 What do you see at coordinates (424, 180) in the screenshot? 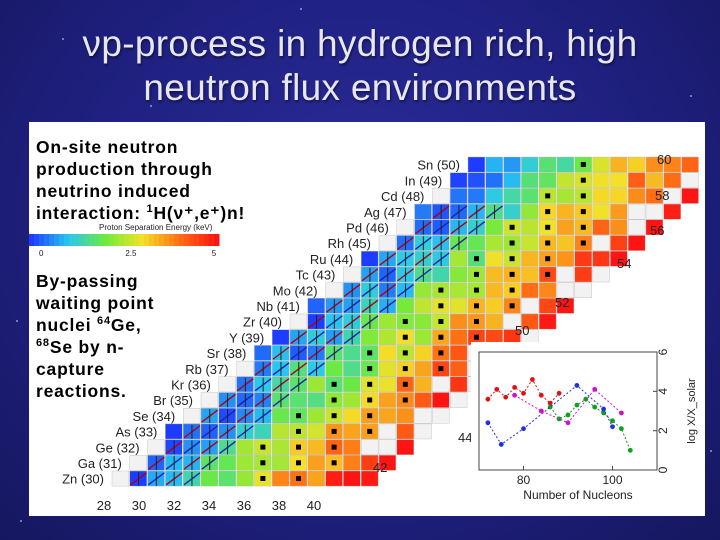
I see `element-label: In (49)` at bounding box center [424, 180].